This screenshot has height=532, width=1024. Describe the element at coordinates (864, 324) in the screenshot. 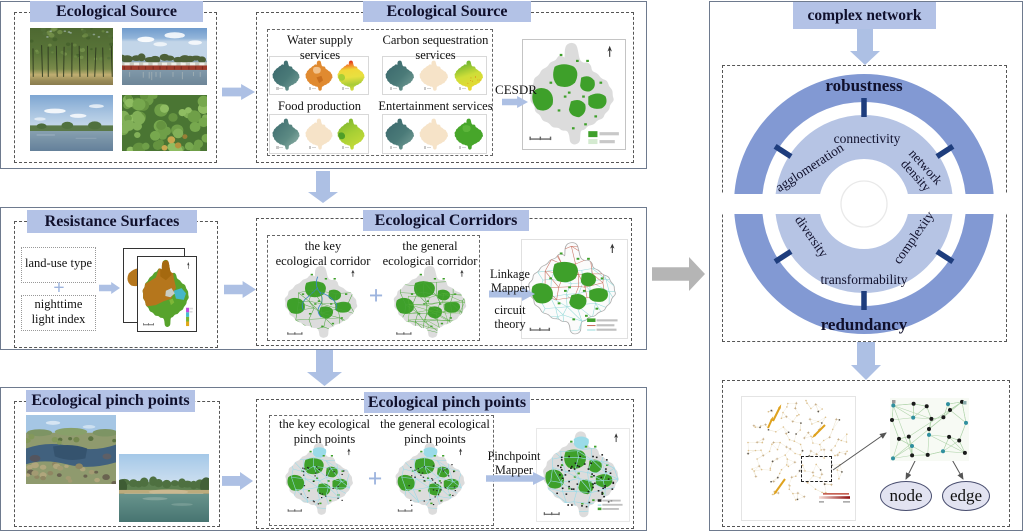

I see `svg-text: redundancy` at that location.